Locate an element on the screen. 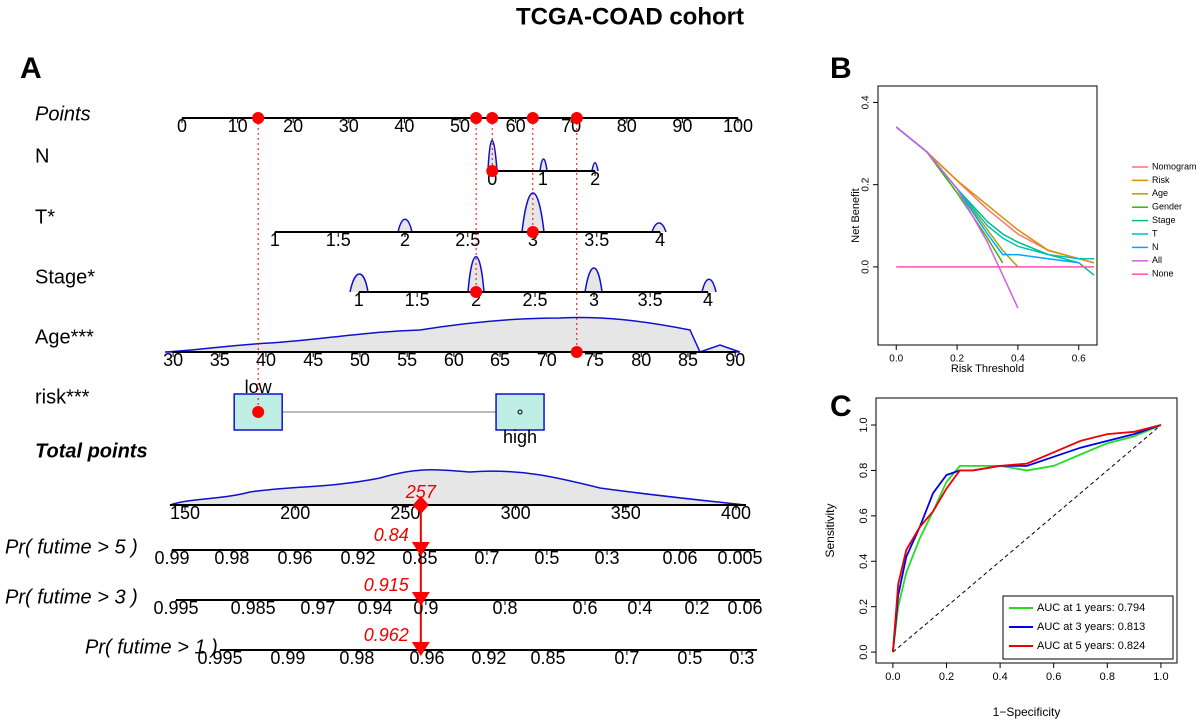  probability-value-label: 0.962 is located at coordinates (386, 635).